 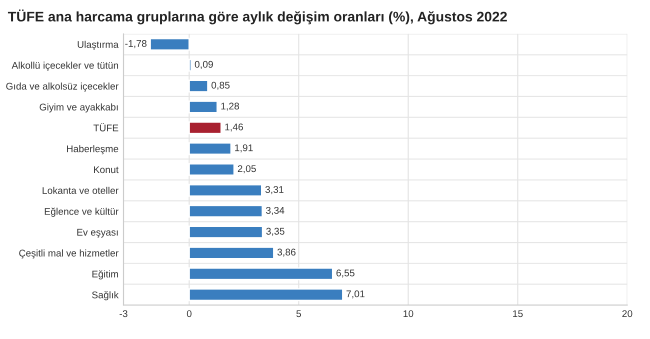 What do you see at coordinates (65, 66) in the screenshot?
I see `y-tick-label: Alkollü içecekler ve tütün` at bounding box center [65, 66].